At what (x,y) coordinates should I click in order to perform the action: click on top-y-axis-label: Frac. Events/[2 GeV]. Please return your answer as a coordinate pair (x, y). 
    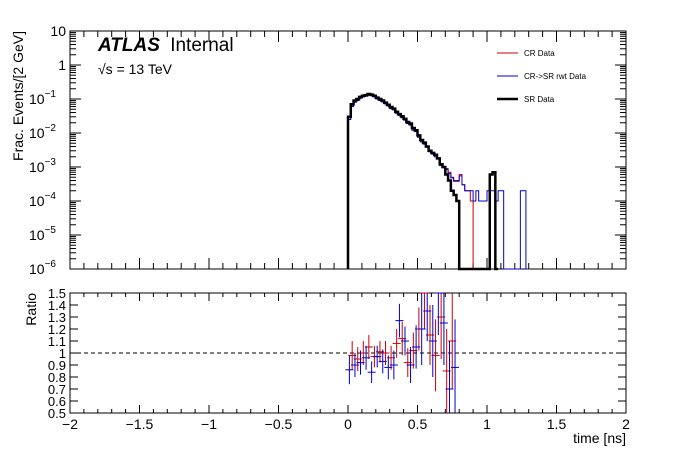
    Looking at the image, I should click on (18, 96).